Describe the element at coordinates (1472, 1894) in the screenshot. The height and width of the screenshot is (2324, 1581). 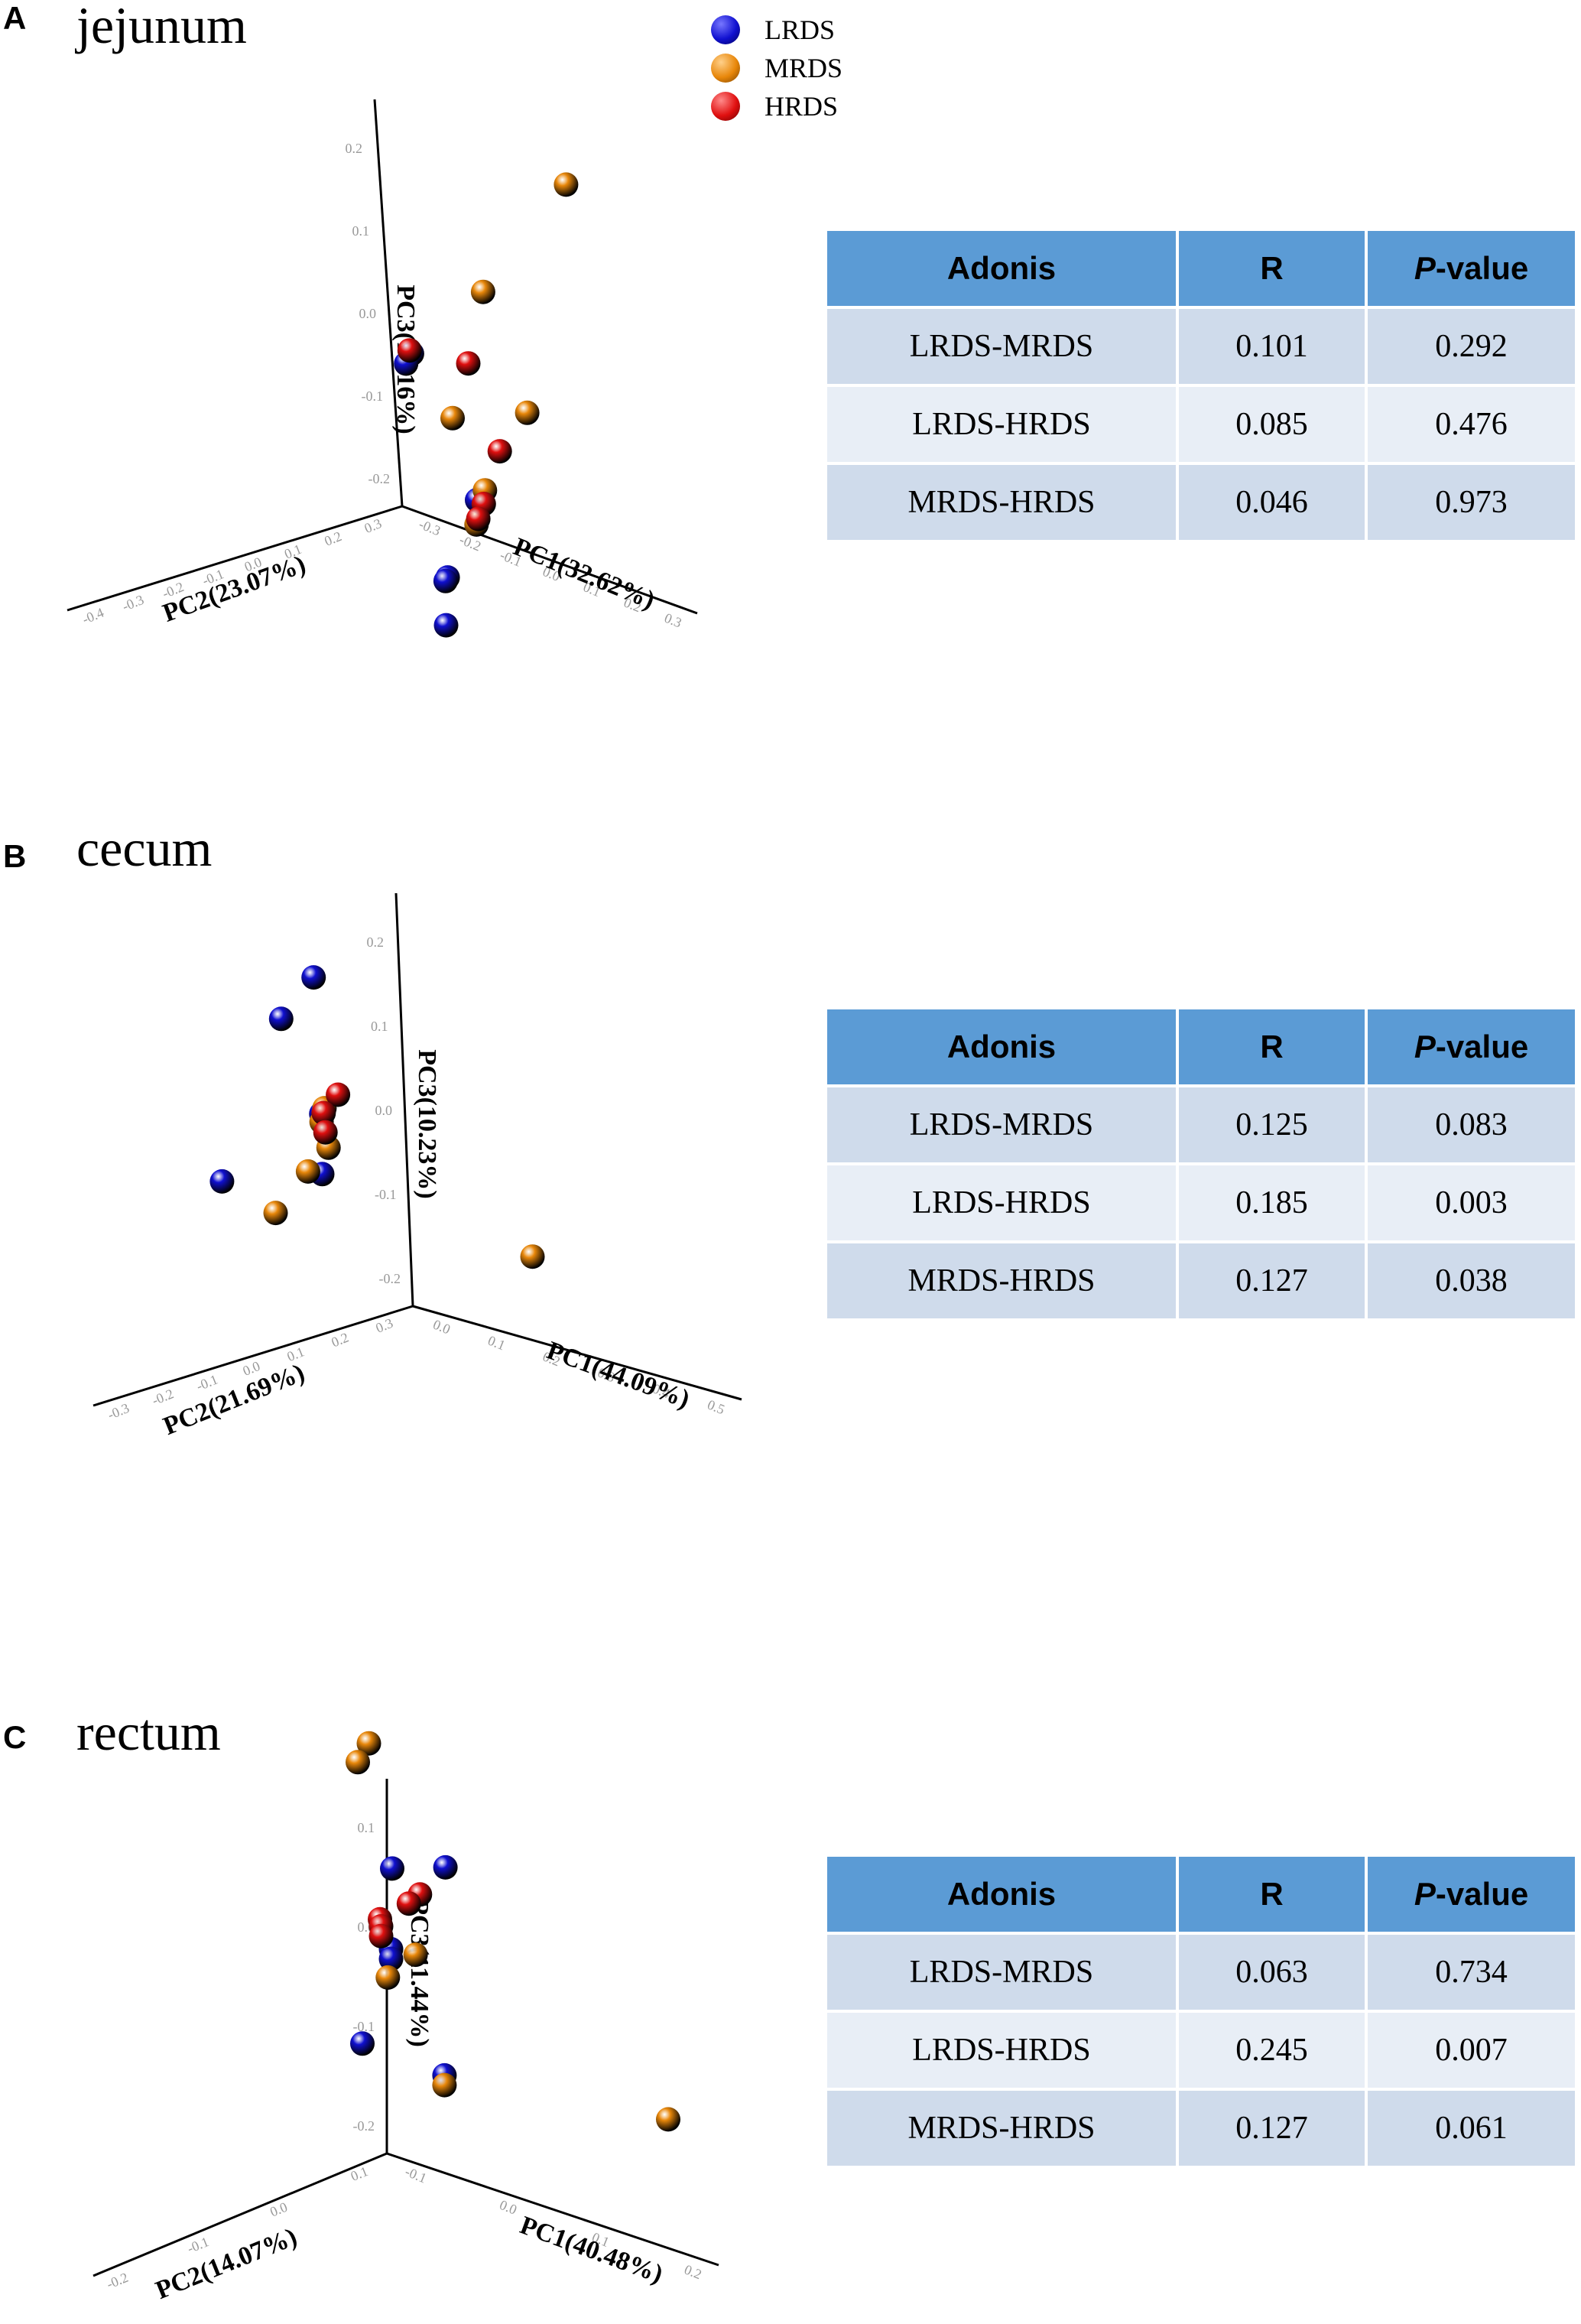
I see `header-p-value: P-value` at that location.